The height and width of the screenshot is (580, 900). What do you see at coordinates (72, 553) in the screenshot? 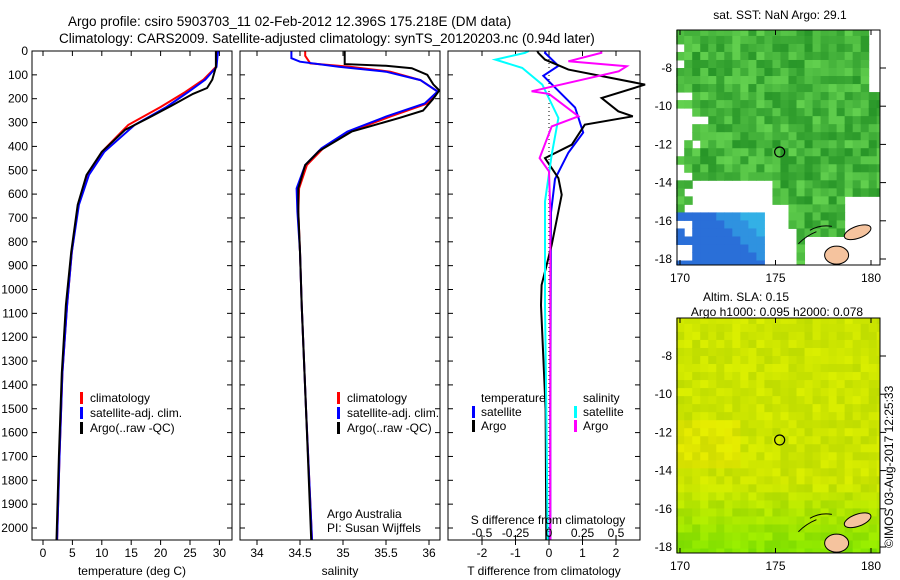
I see `x-tick-label: 5` at bounding box center [72, 553].